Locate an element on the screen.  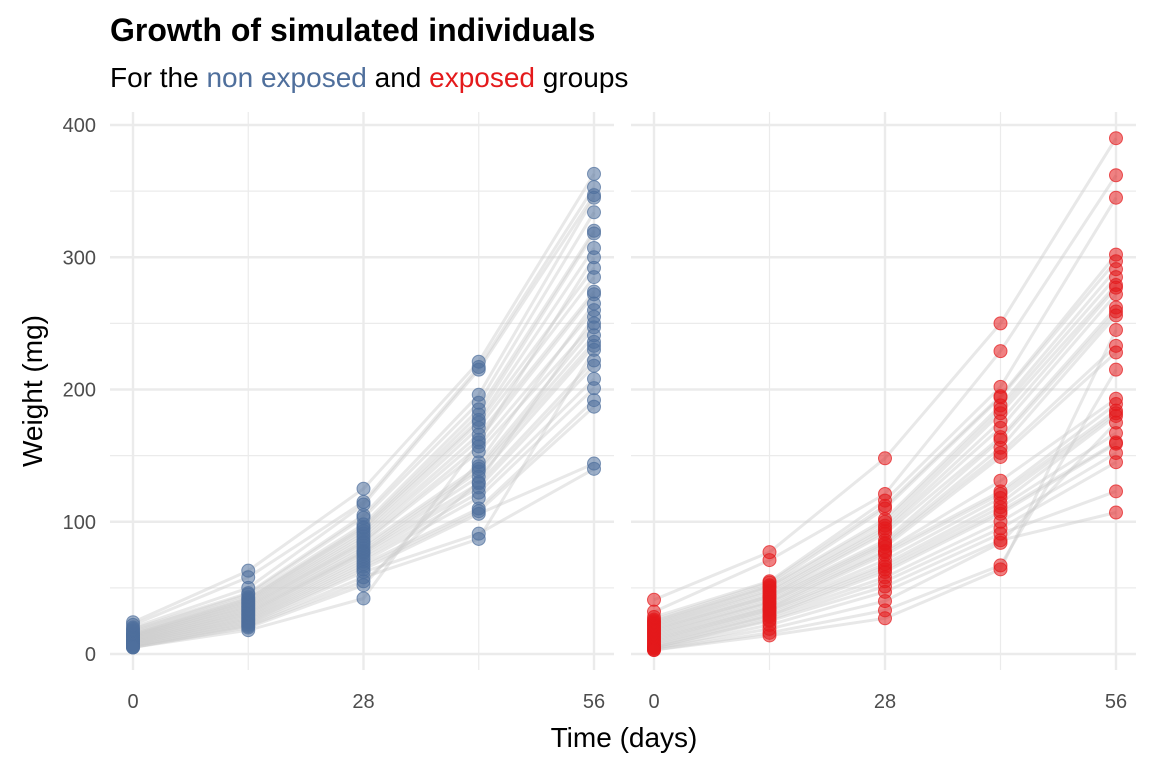
y-tick-label: 0 is located at coordinates (90, 655).